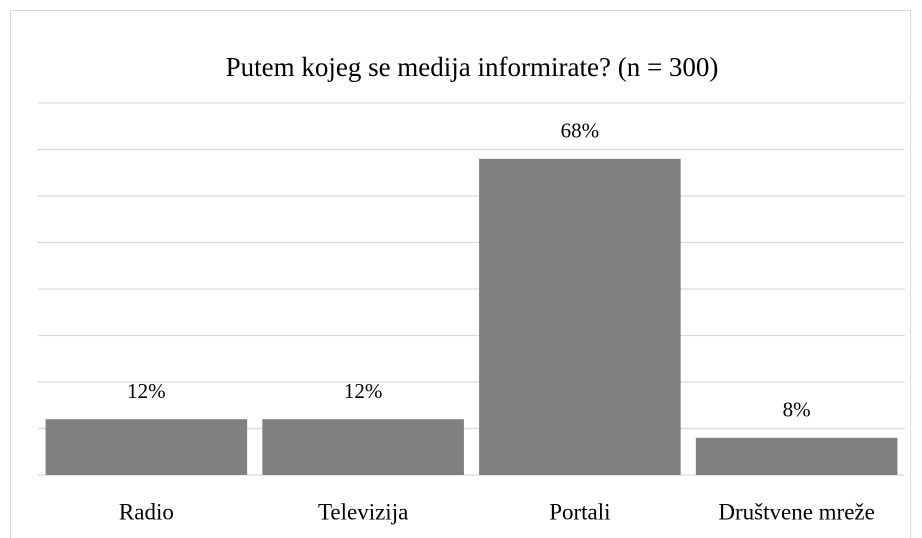 The width and height of the screenshot is (922, 538). Describe the element at coordinates (797, 410) in the screenshot. I see `data-label: 8%` at that location.